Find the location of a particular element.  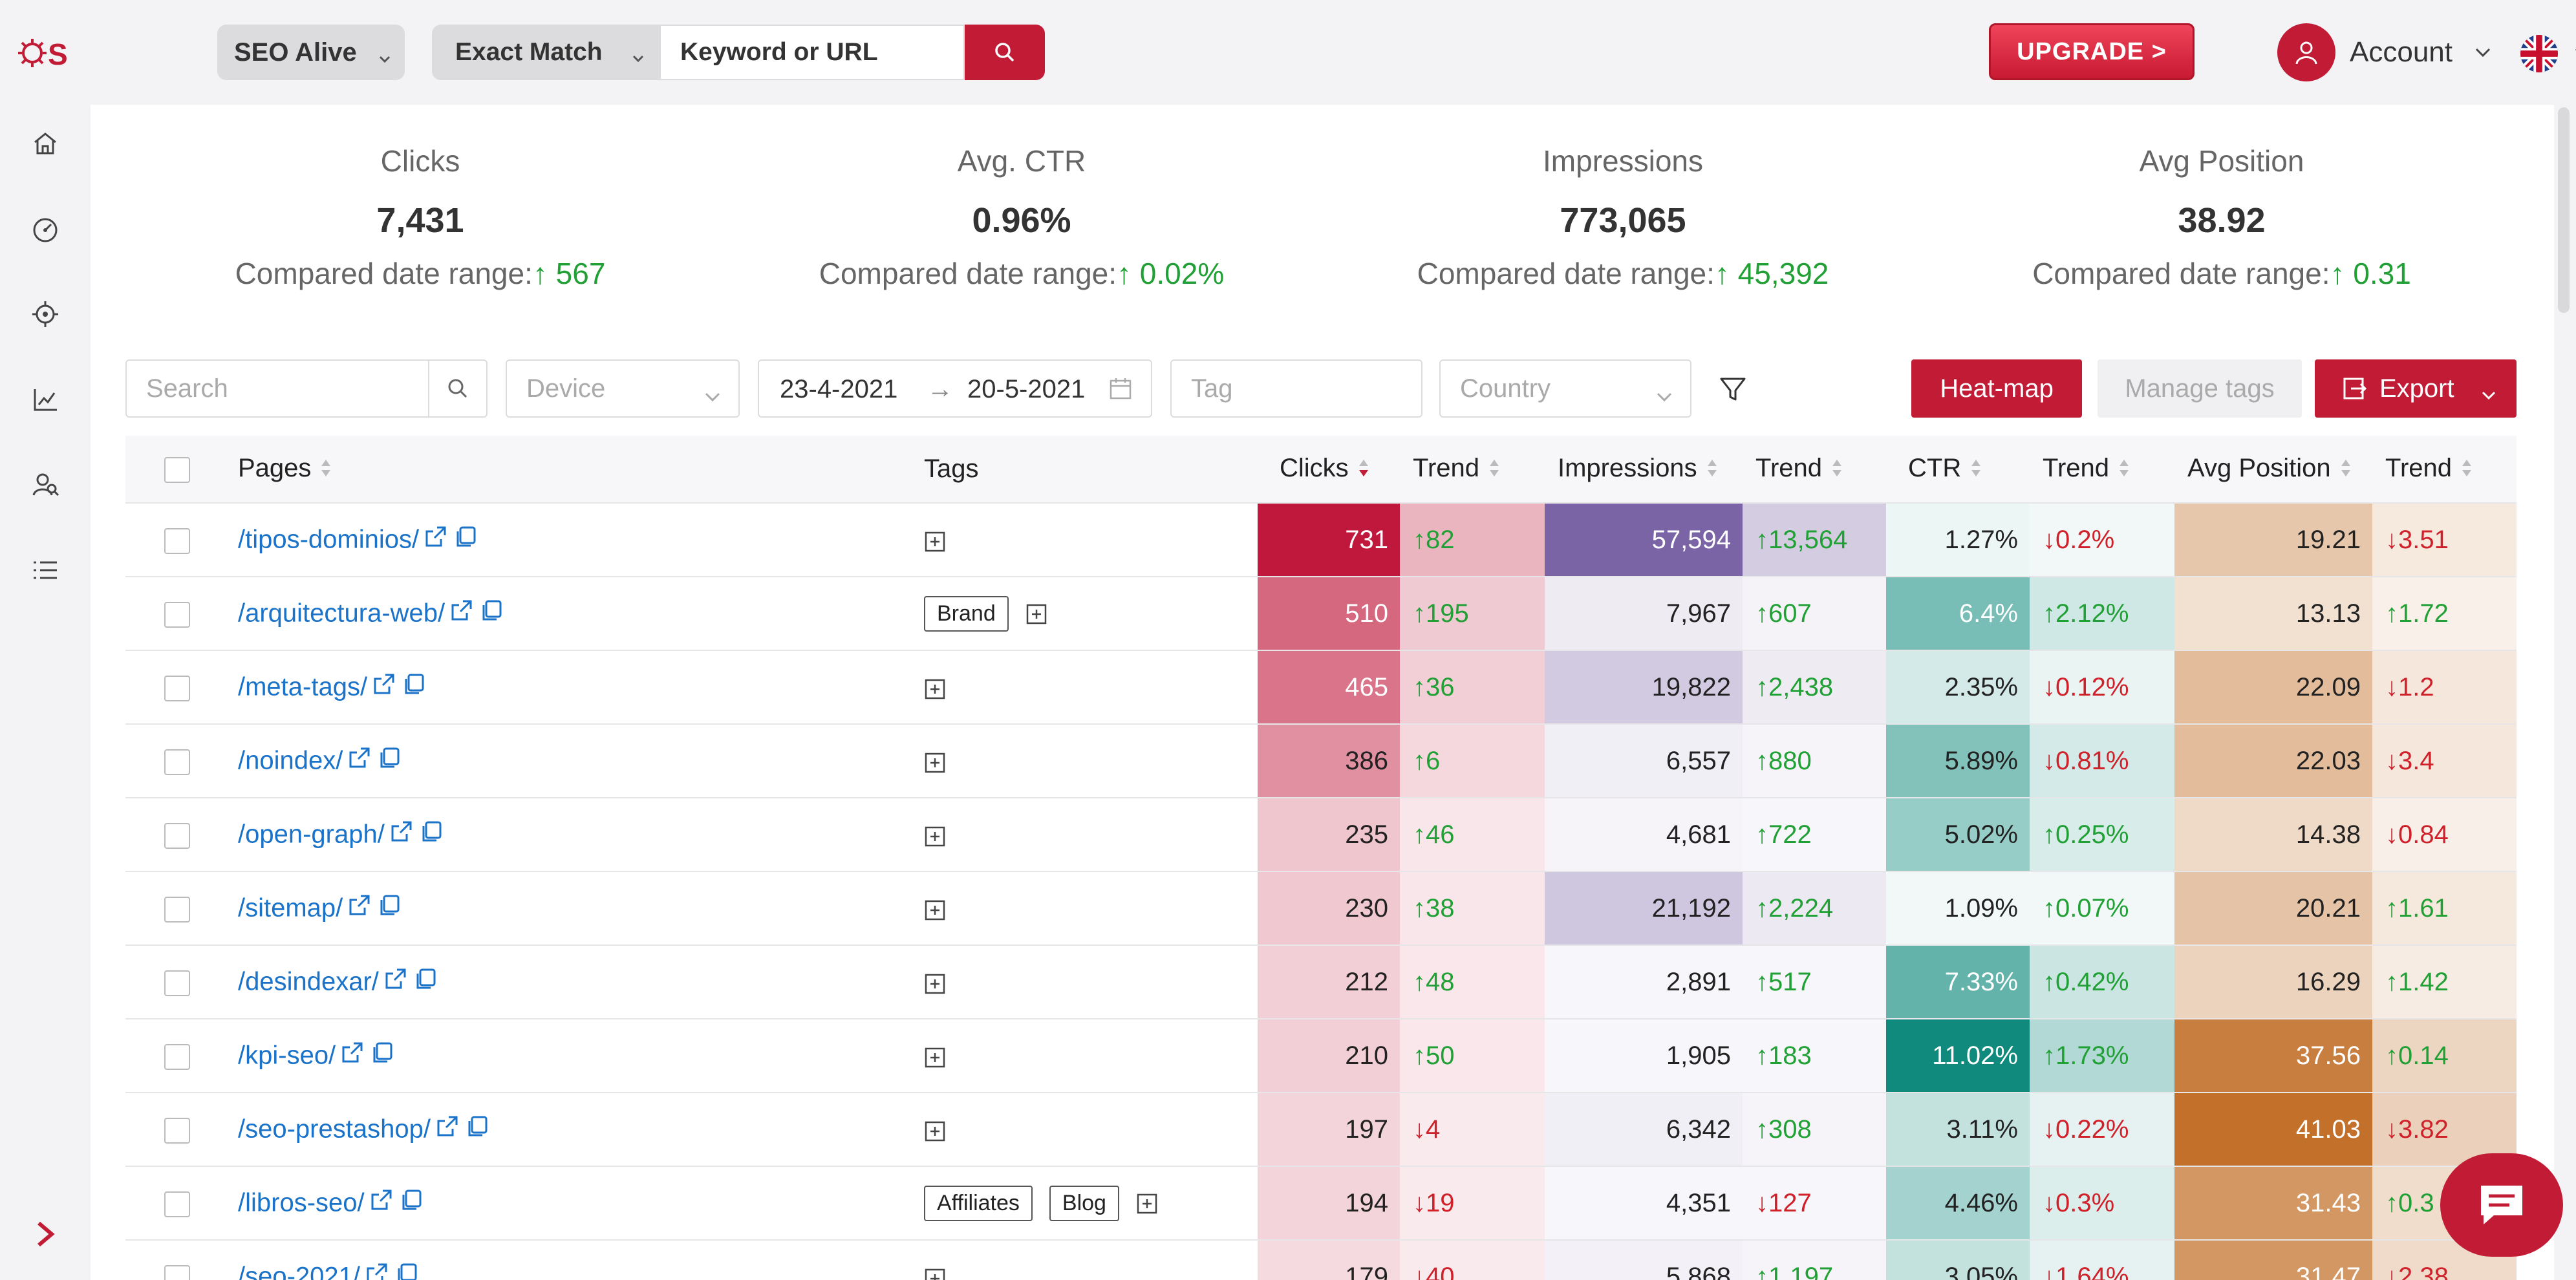

heatmap-button: Heat-map is located at coordinates (1996, 389).